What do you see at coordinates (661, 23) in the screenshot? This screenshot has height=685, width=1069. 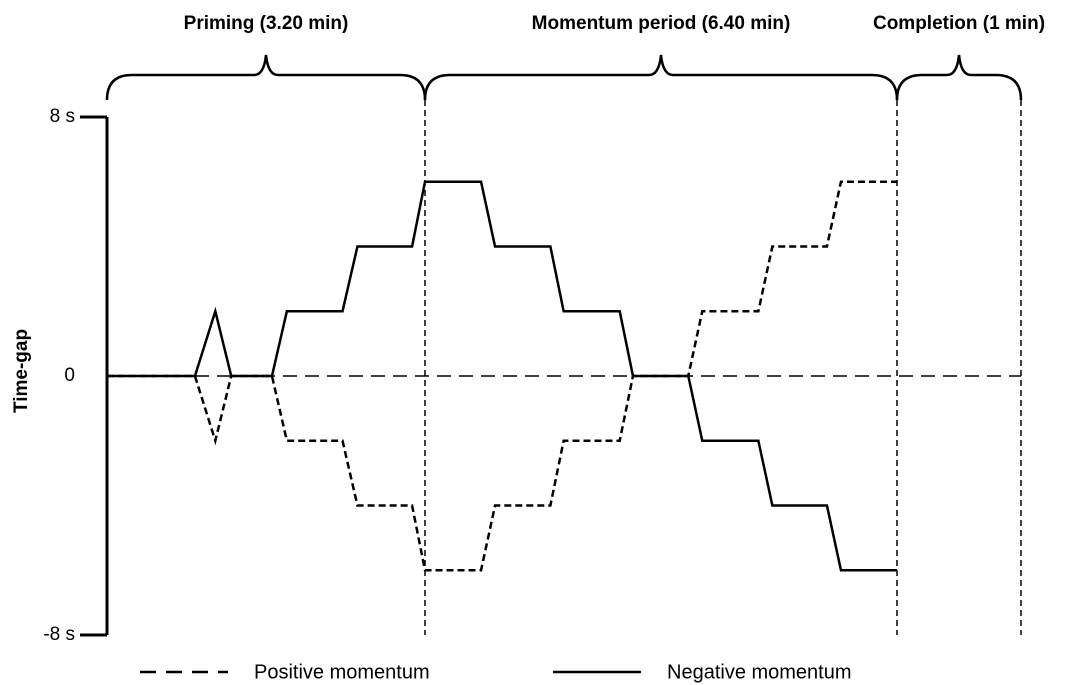 I see `phase-label: Momentum period (6.40 min)` at bounding box center [661, 23].